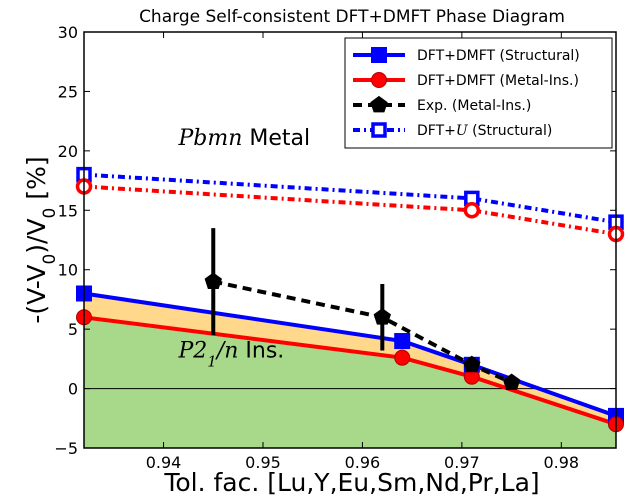  What do you see at coordinates (68, 270) in the screenshot?
I see `y-tick-label: 10` at bounding box center [68, 270].